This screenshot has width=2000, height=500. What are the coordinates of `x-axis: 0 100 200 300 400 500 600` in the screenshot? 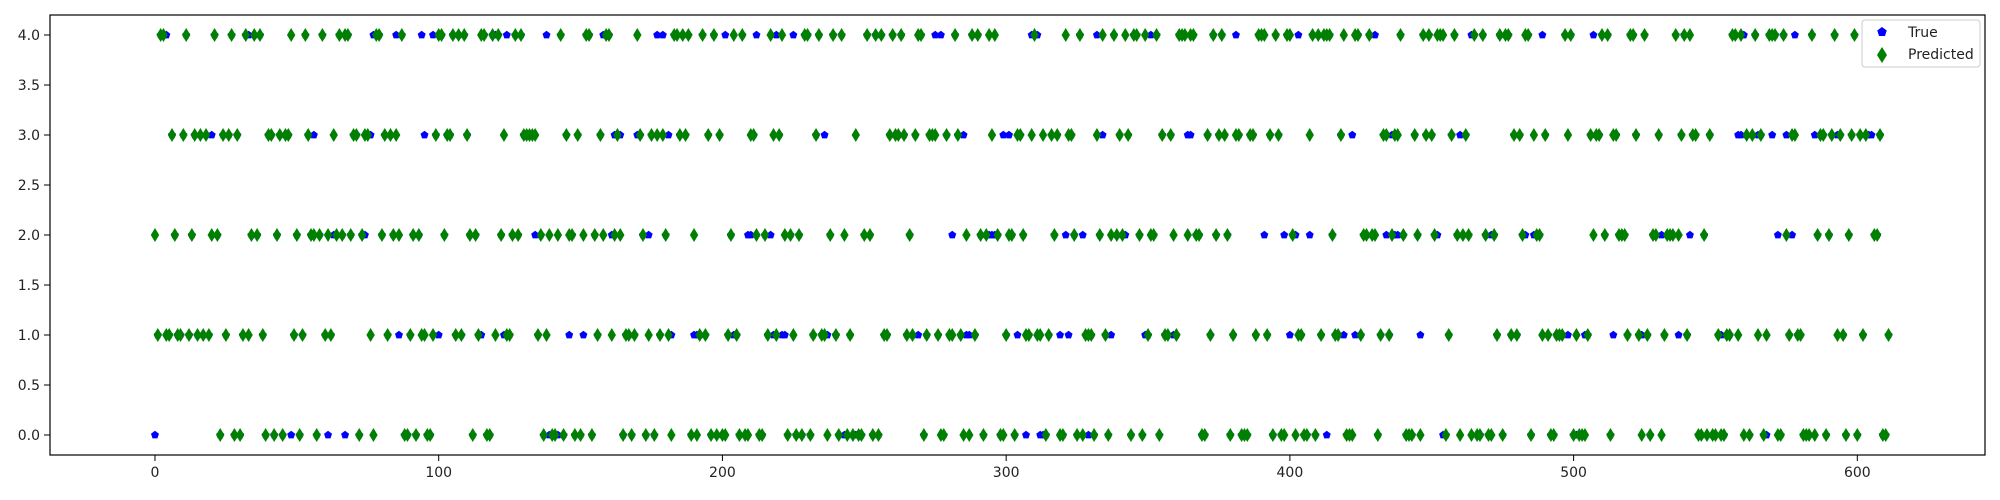 It's located at (1011, 468).